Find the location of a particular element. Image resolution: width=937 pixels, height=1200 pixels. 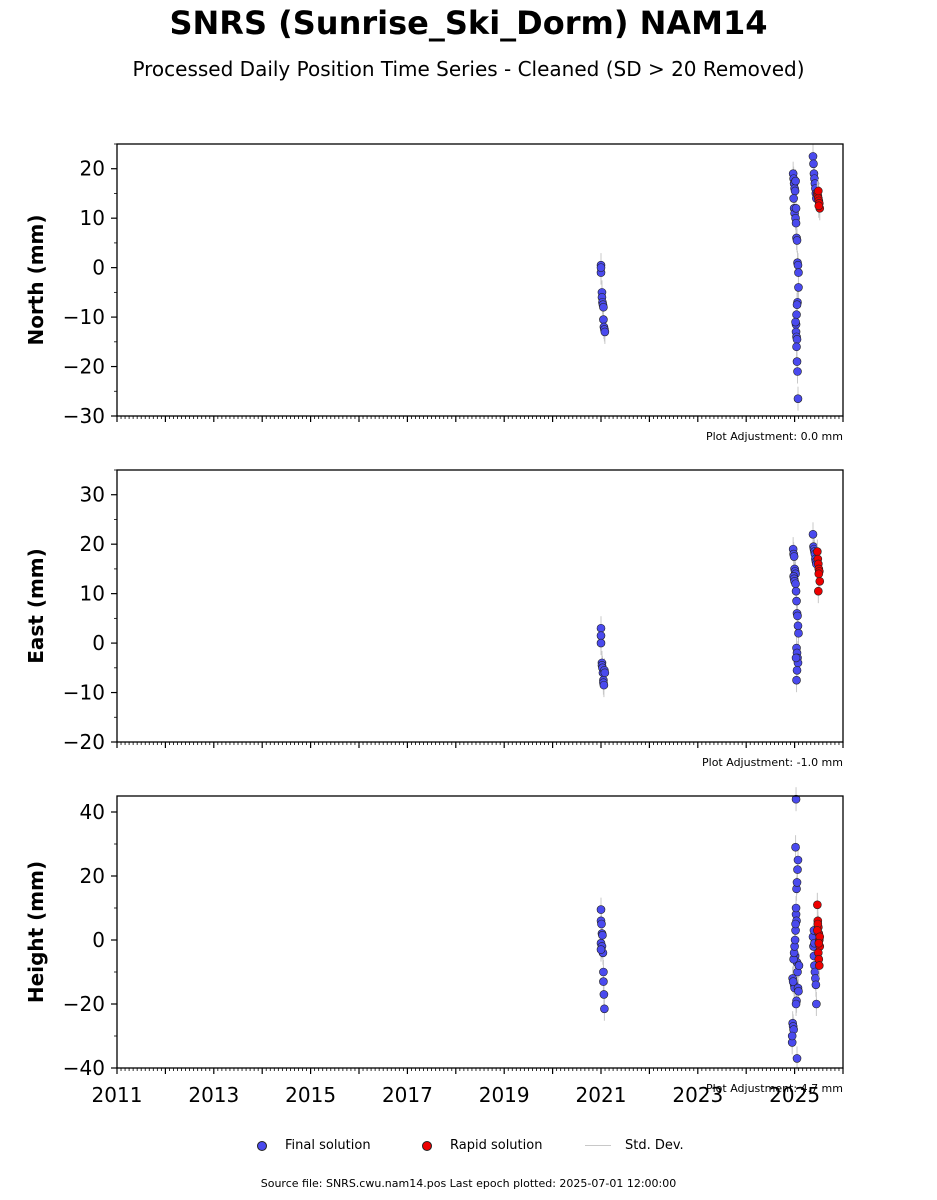

legend-final: Final solution is located at coordinates (314, 1145).